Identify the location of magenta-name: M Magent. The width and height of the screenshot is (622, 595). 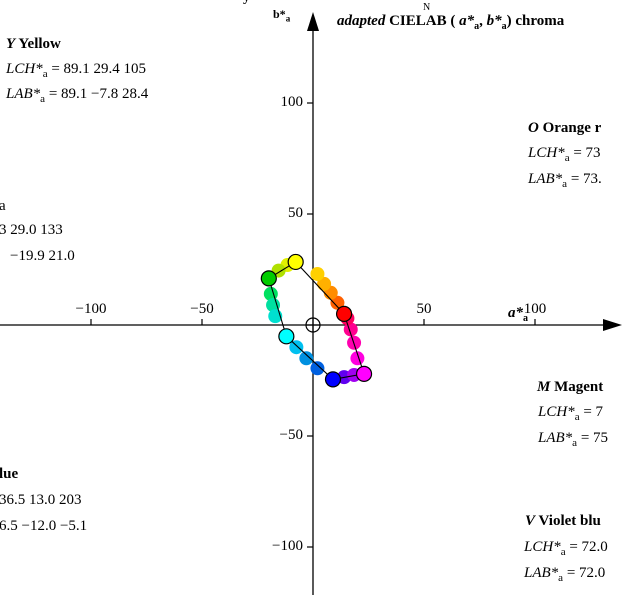
(570, 387).